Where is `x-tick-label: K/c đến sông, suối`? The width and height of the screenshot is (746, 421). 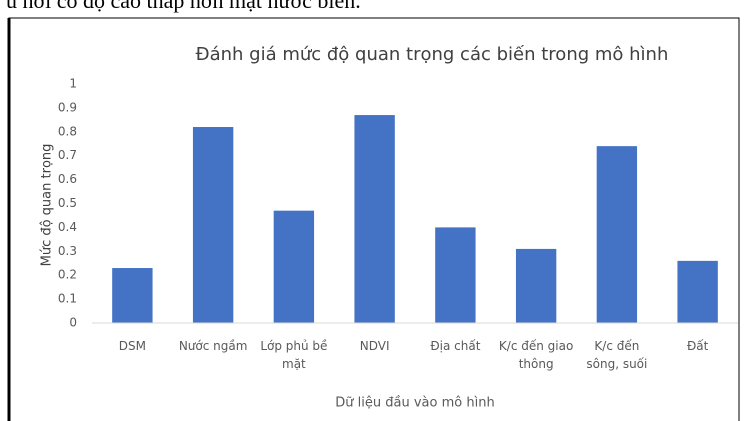 x-tick-label: K/c đến sông, suối is located at coordinates (617, 355).